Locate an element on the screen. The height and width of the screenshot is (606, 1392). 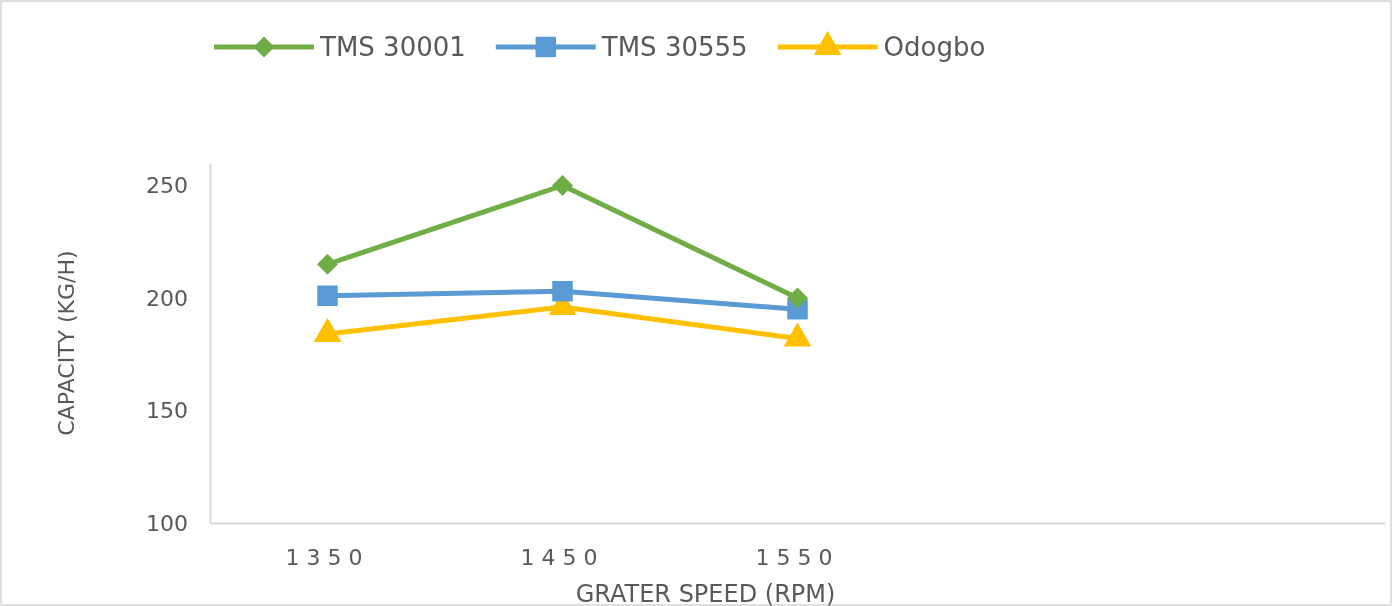
y-tick-label: 150 is located at coordinates (167, 411).